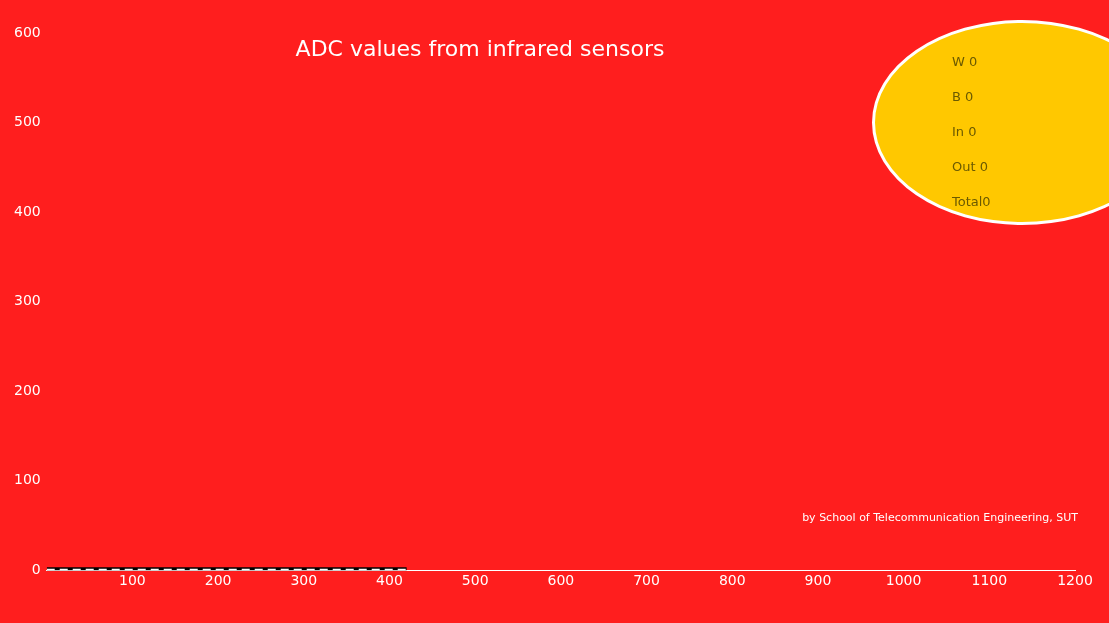 The image size is (1109, 623). What do you see at coordinates (561, 580) in the screenshot?
I see `x-tick-label: 600` at bounding box center [561, 580].